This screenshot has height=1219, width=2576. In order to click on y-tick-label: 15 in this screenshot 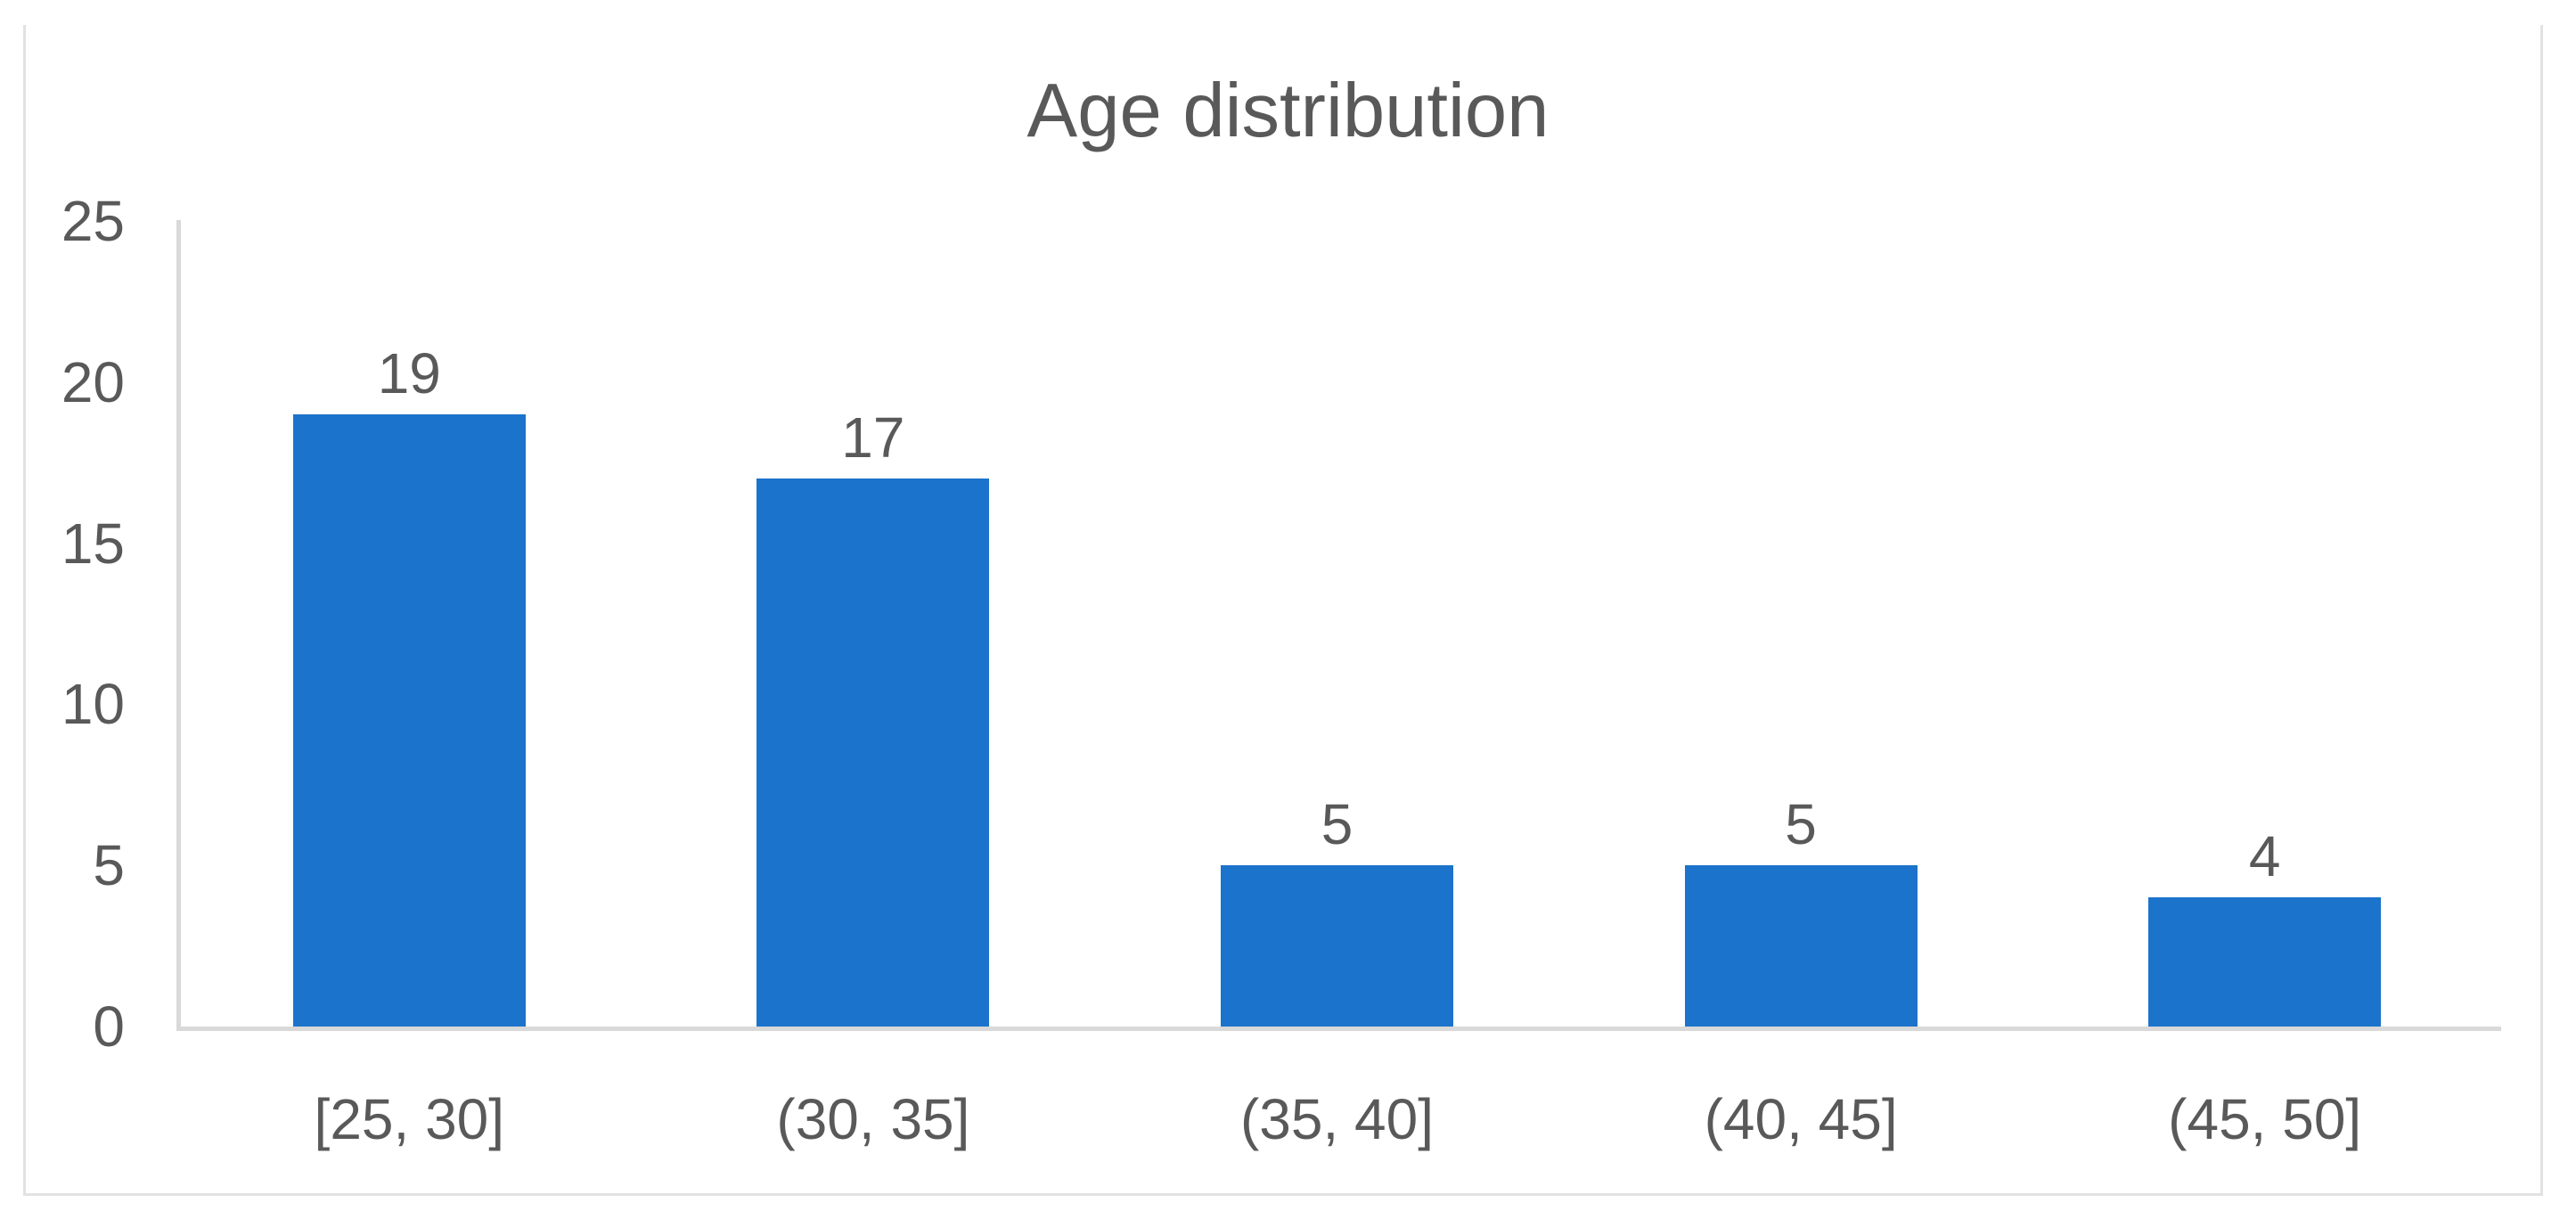, I will do `click(93, 544)`.